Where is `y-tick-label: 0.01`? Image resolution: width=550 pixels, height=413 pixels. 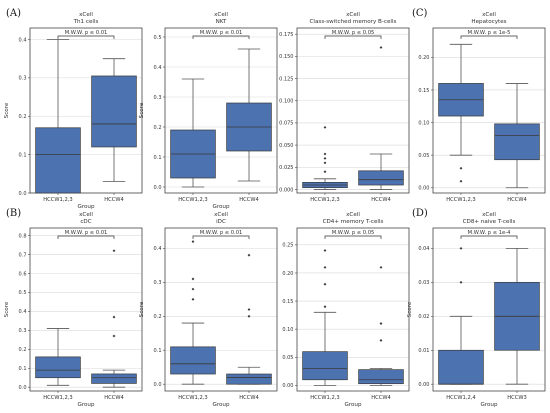
y-tick-label: 0.01 is located at coordinates (423, 351).